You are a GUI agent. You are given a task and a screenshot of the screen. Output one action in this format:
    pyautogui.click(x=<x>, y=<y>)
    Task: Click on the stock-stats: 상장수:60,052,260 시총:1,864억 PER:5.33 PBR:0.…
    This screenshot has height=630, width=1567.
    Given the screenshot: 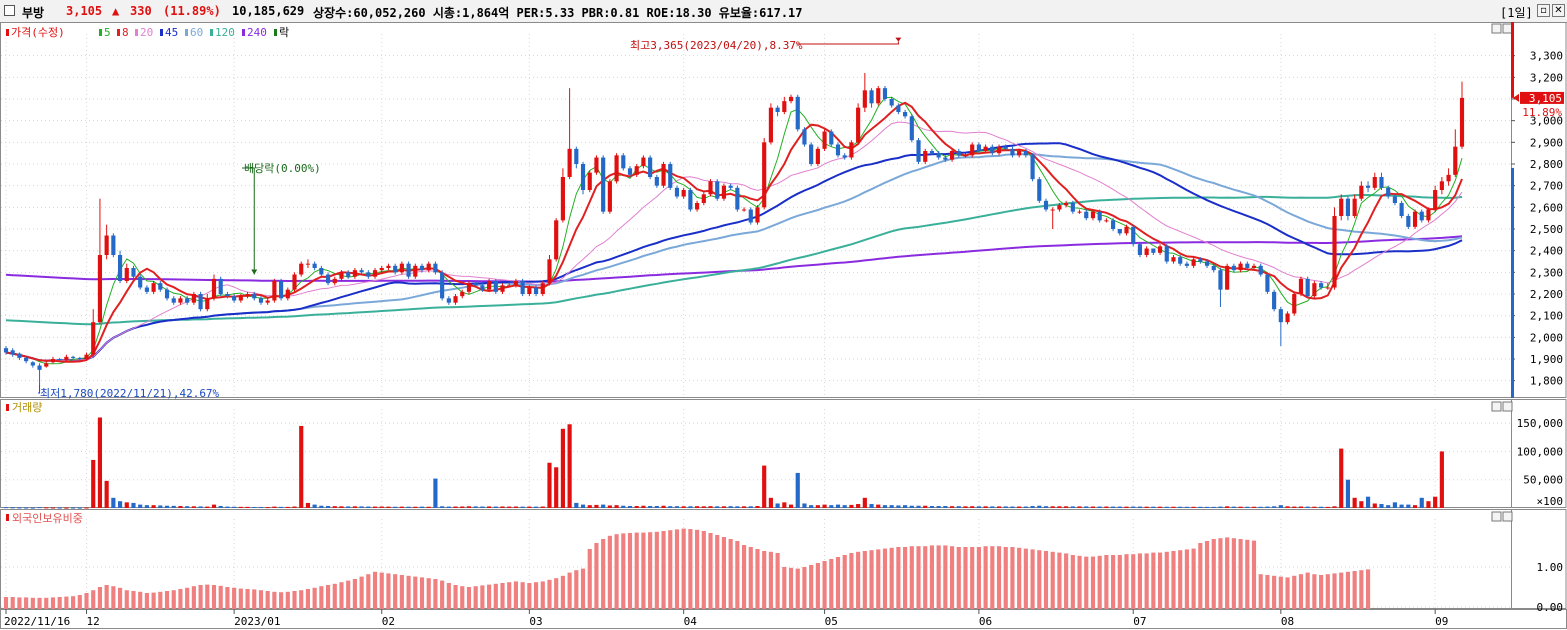 What is the action you would take?
    pyautogui.click(x=558, y=13)
    